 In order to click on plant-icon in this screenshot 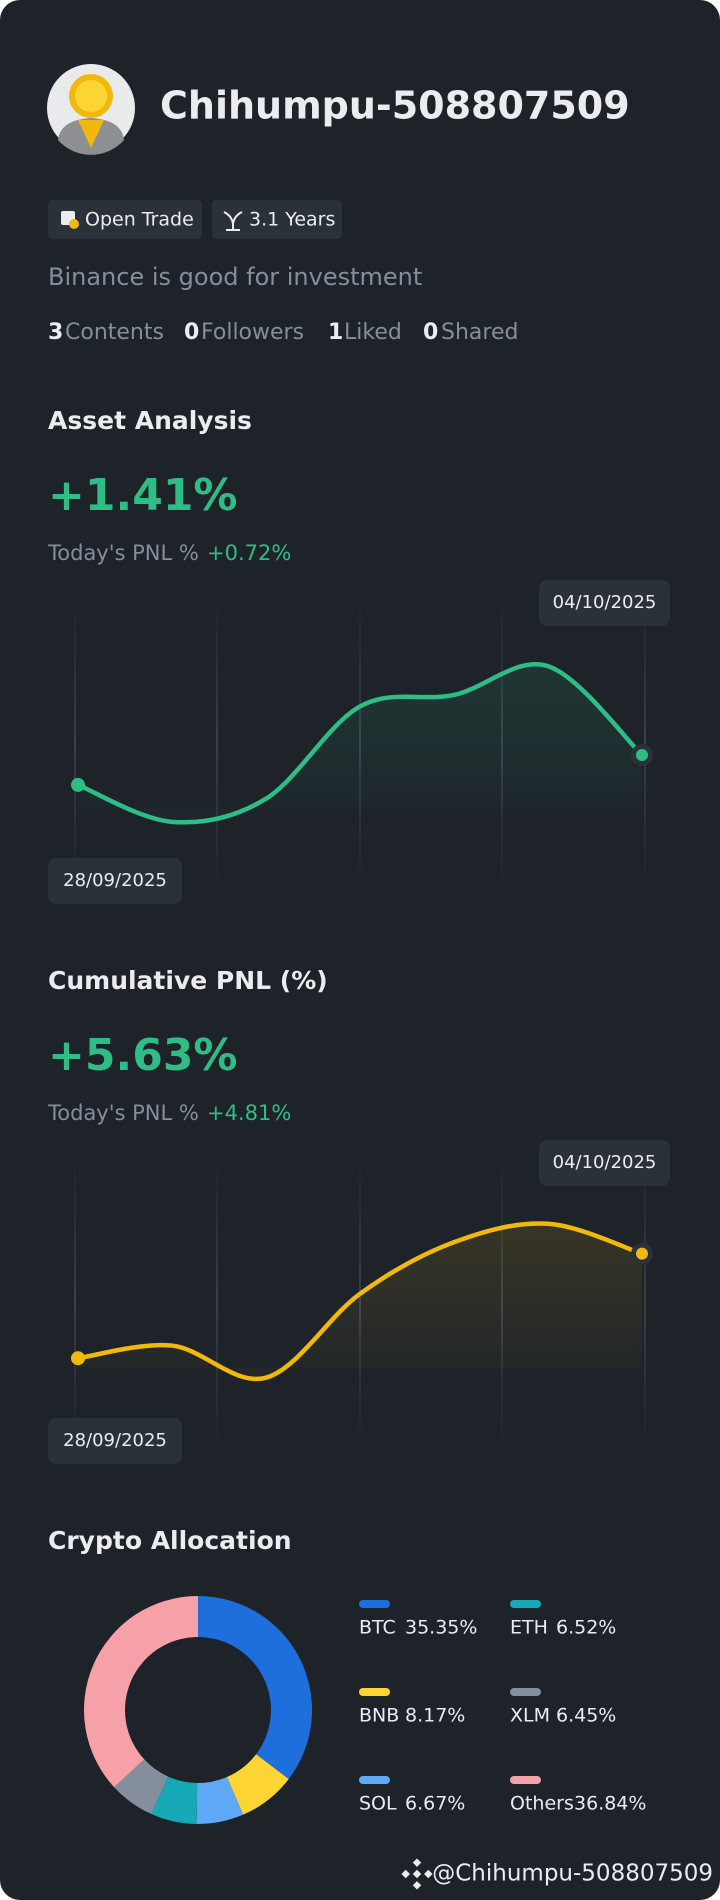, I will do `click(233, 221)`.